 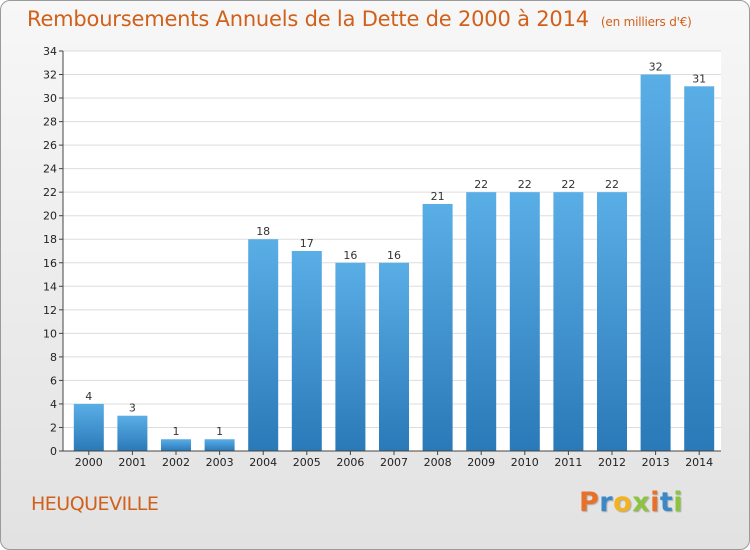 I want to click on bar-2008, so click(x=437, y=327).